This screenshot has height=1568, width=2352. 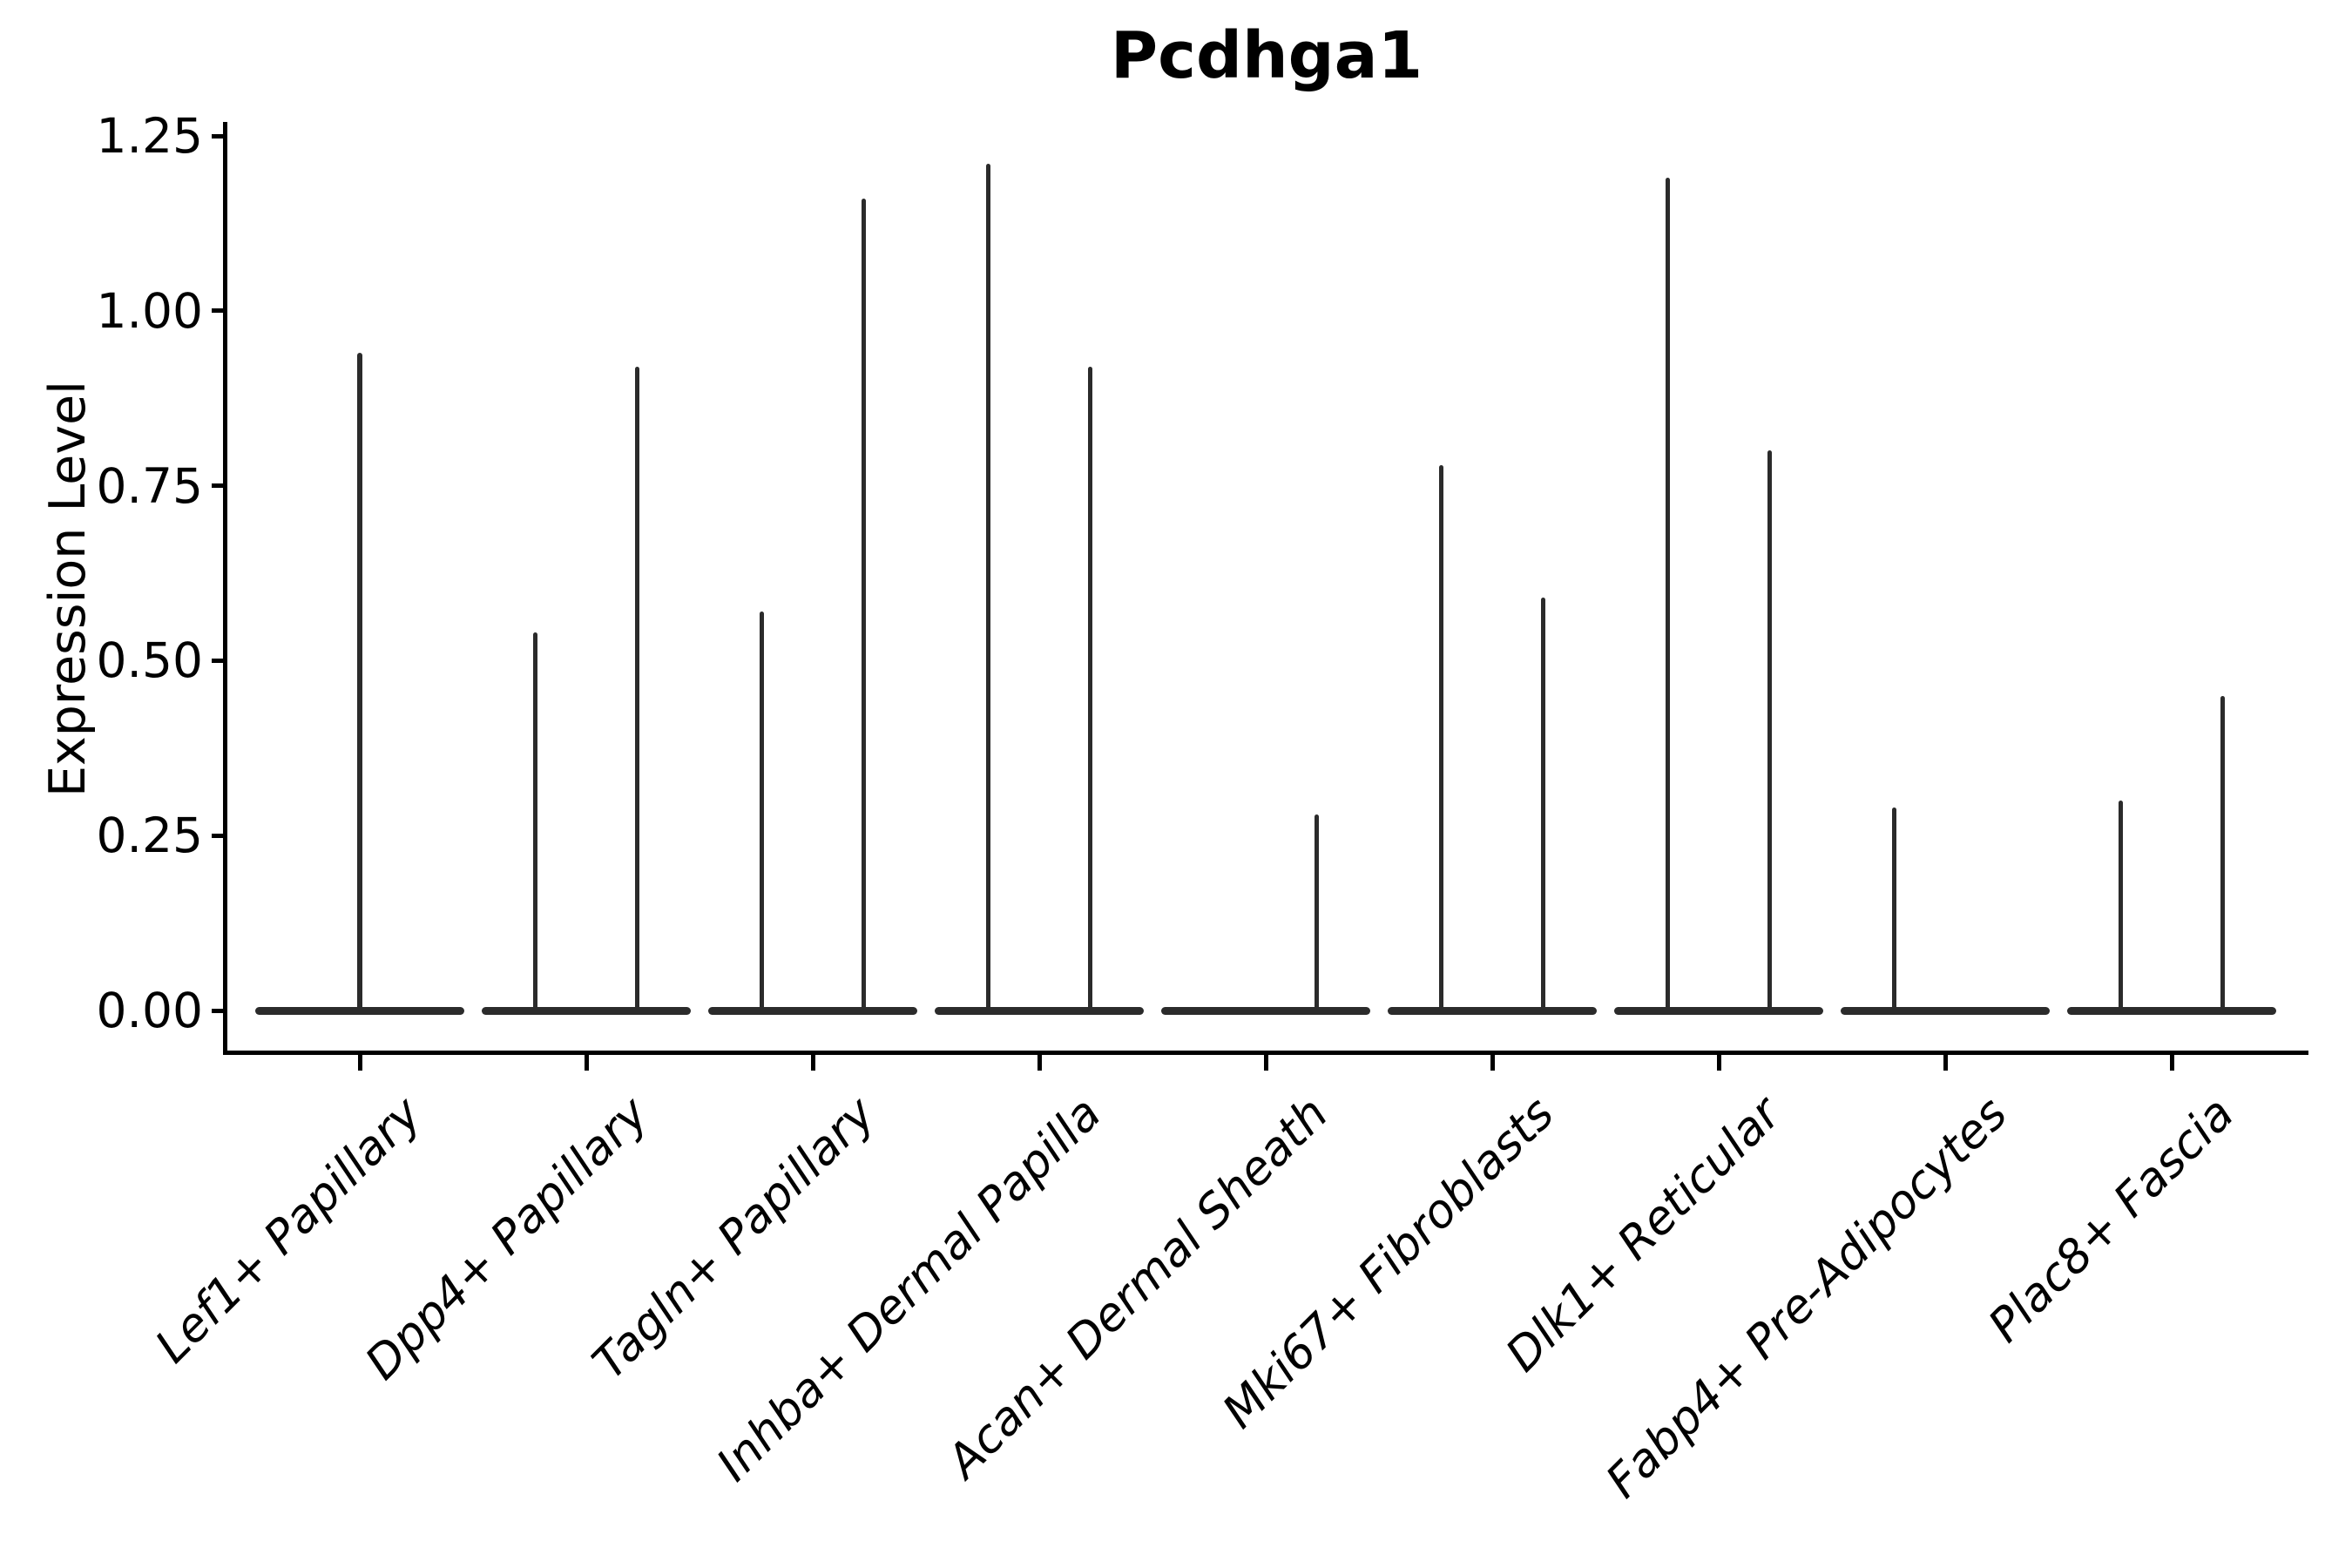 I want to click on y-tick-label: 0.00, so click(x=150, y=1011).